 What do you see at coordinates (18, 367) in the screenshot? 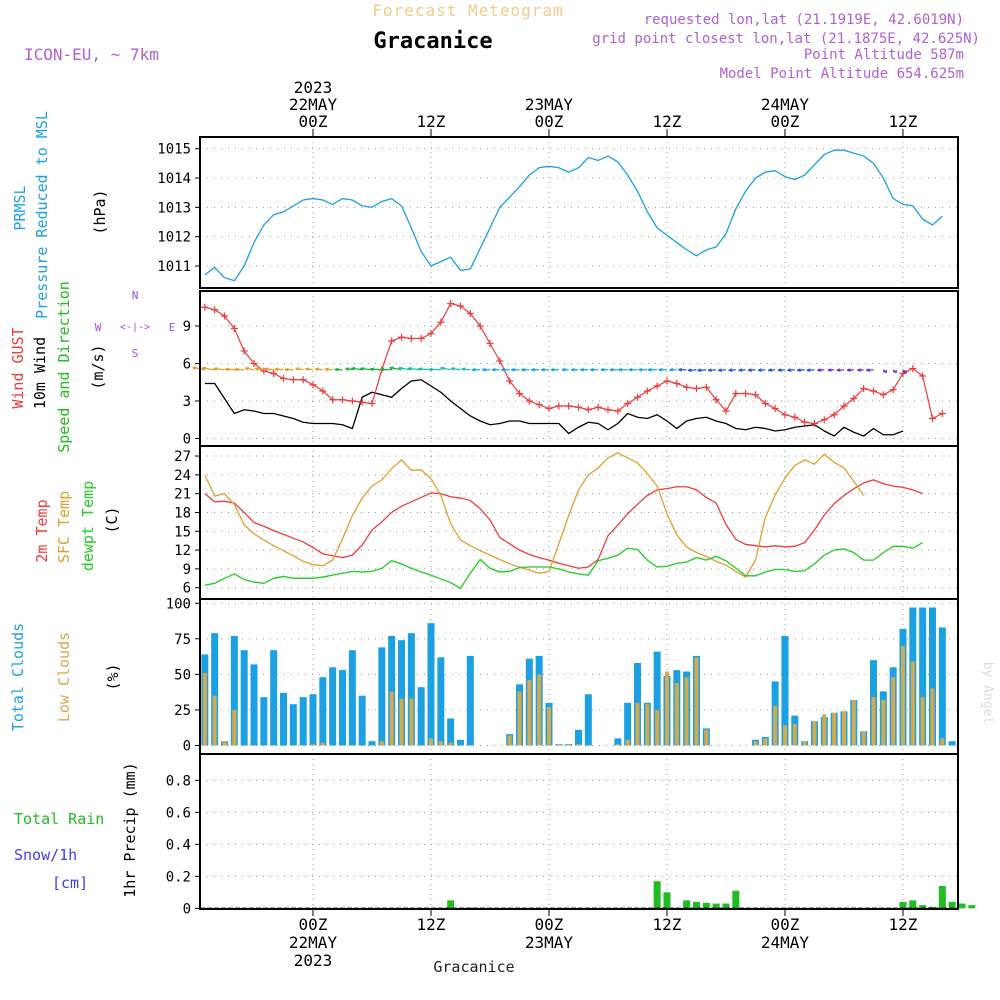
I see `gust-label: Wind GUST` at bounding box center [18, 367].